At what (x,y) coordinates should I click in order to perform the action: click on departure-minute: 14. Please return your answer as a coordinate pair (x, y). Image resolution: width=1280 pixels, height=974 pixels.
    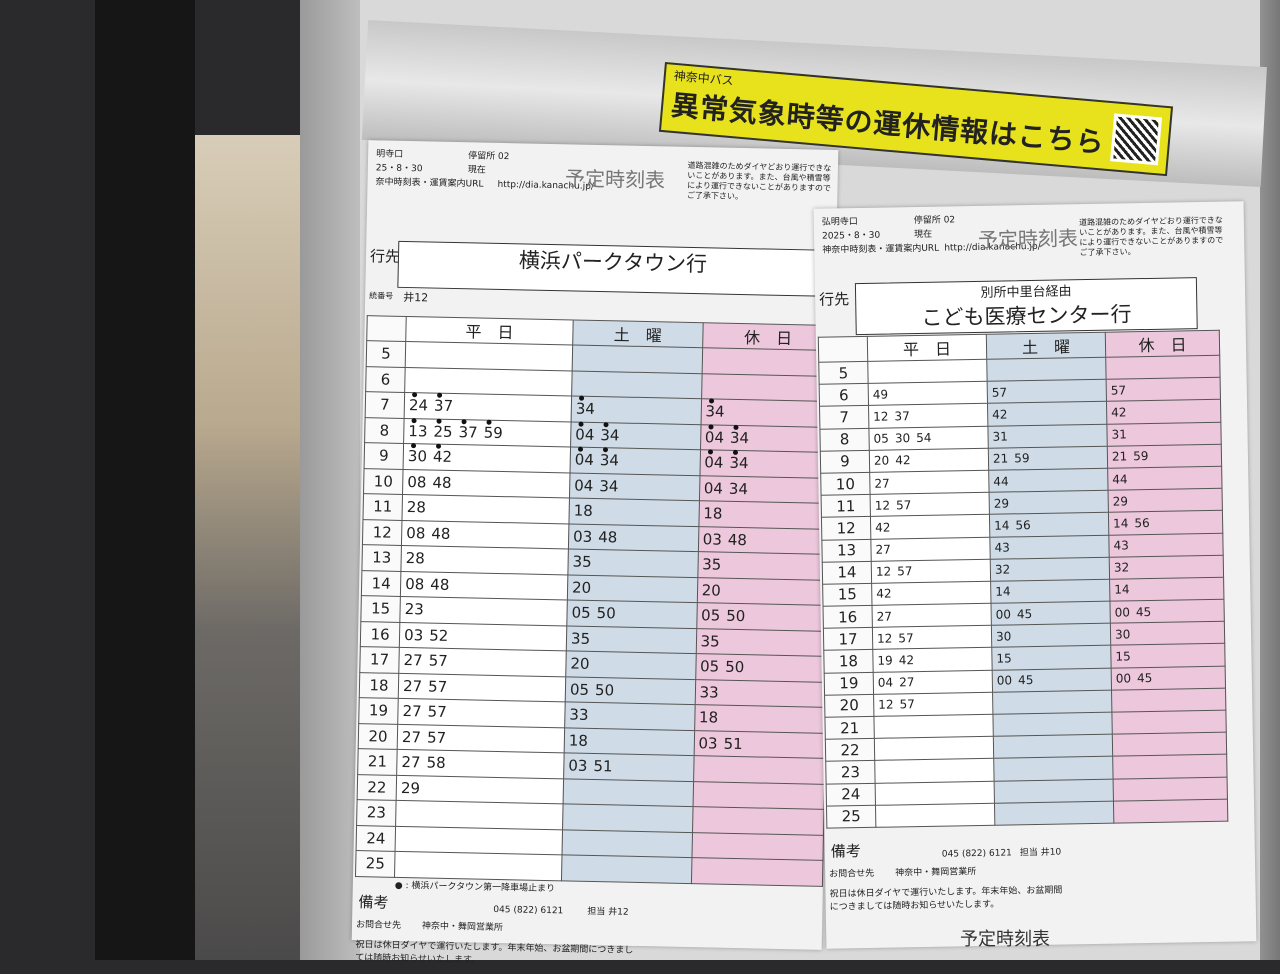
    Looking at the image, I should click on (1122, 590).